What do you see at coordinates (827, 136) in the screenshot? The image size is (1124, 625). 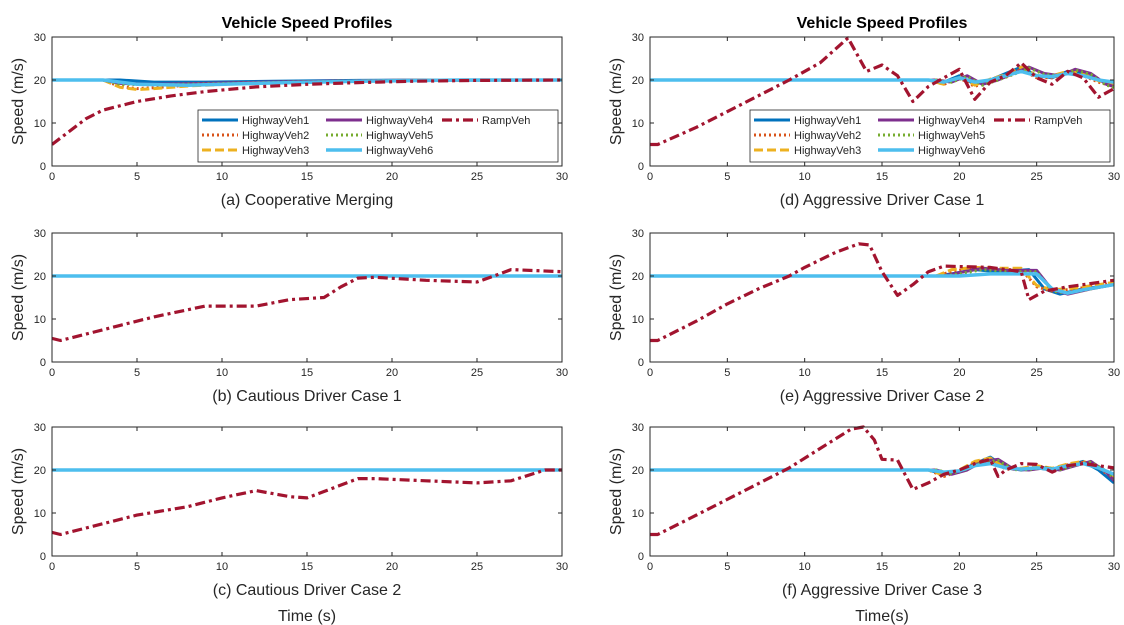 I see `legend-label-highwayveh2: HighwayVeh2` at bounding box center [827, 136].